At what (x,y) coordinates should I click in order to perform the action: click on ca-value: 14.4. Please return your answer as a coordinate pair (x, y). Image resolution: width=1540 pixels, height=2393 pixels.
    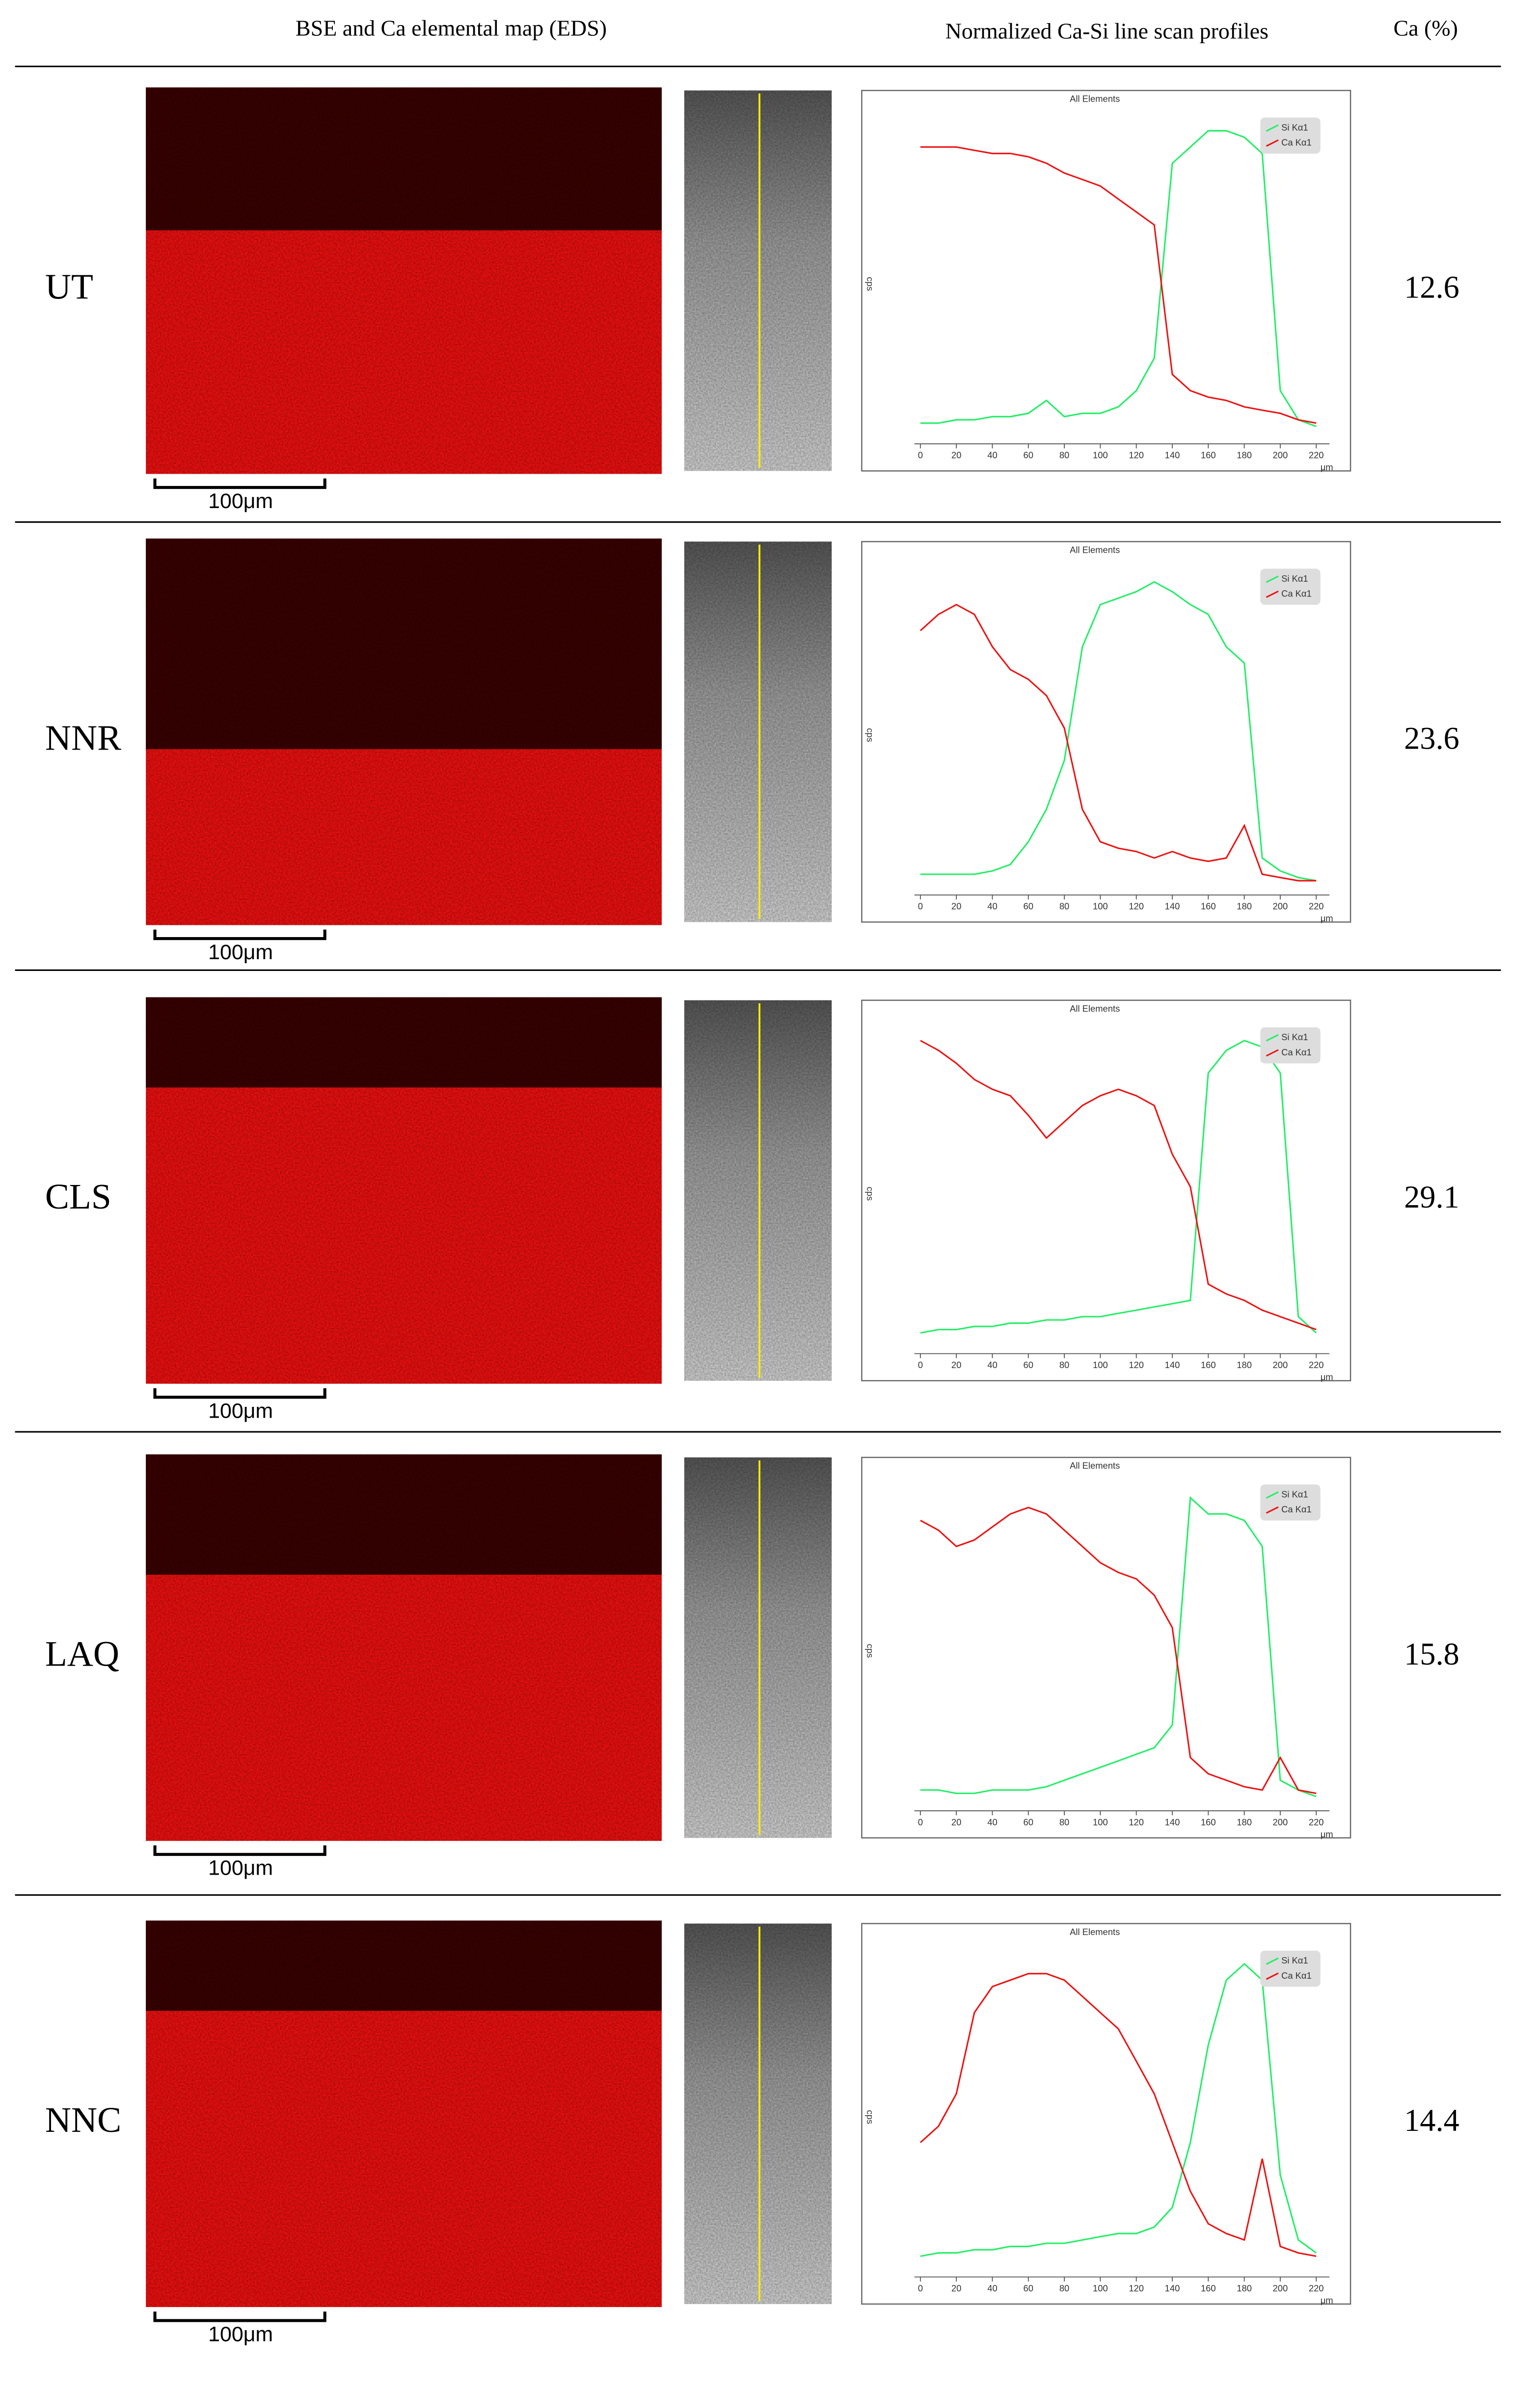
    Looking at the image, I should click on (1432, 2120).